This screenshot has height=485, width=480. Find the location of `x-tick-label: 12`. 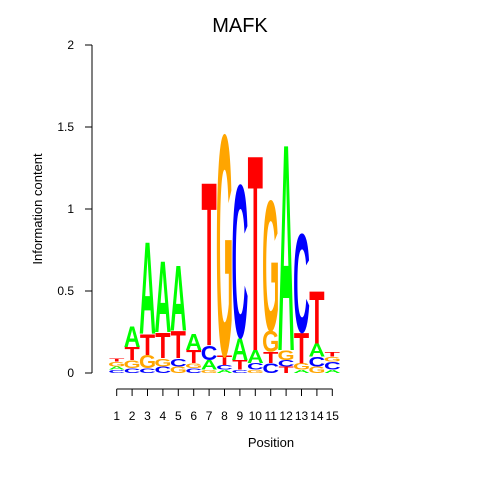

x-tick-label: 12 is located at coordinates (286, 416).